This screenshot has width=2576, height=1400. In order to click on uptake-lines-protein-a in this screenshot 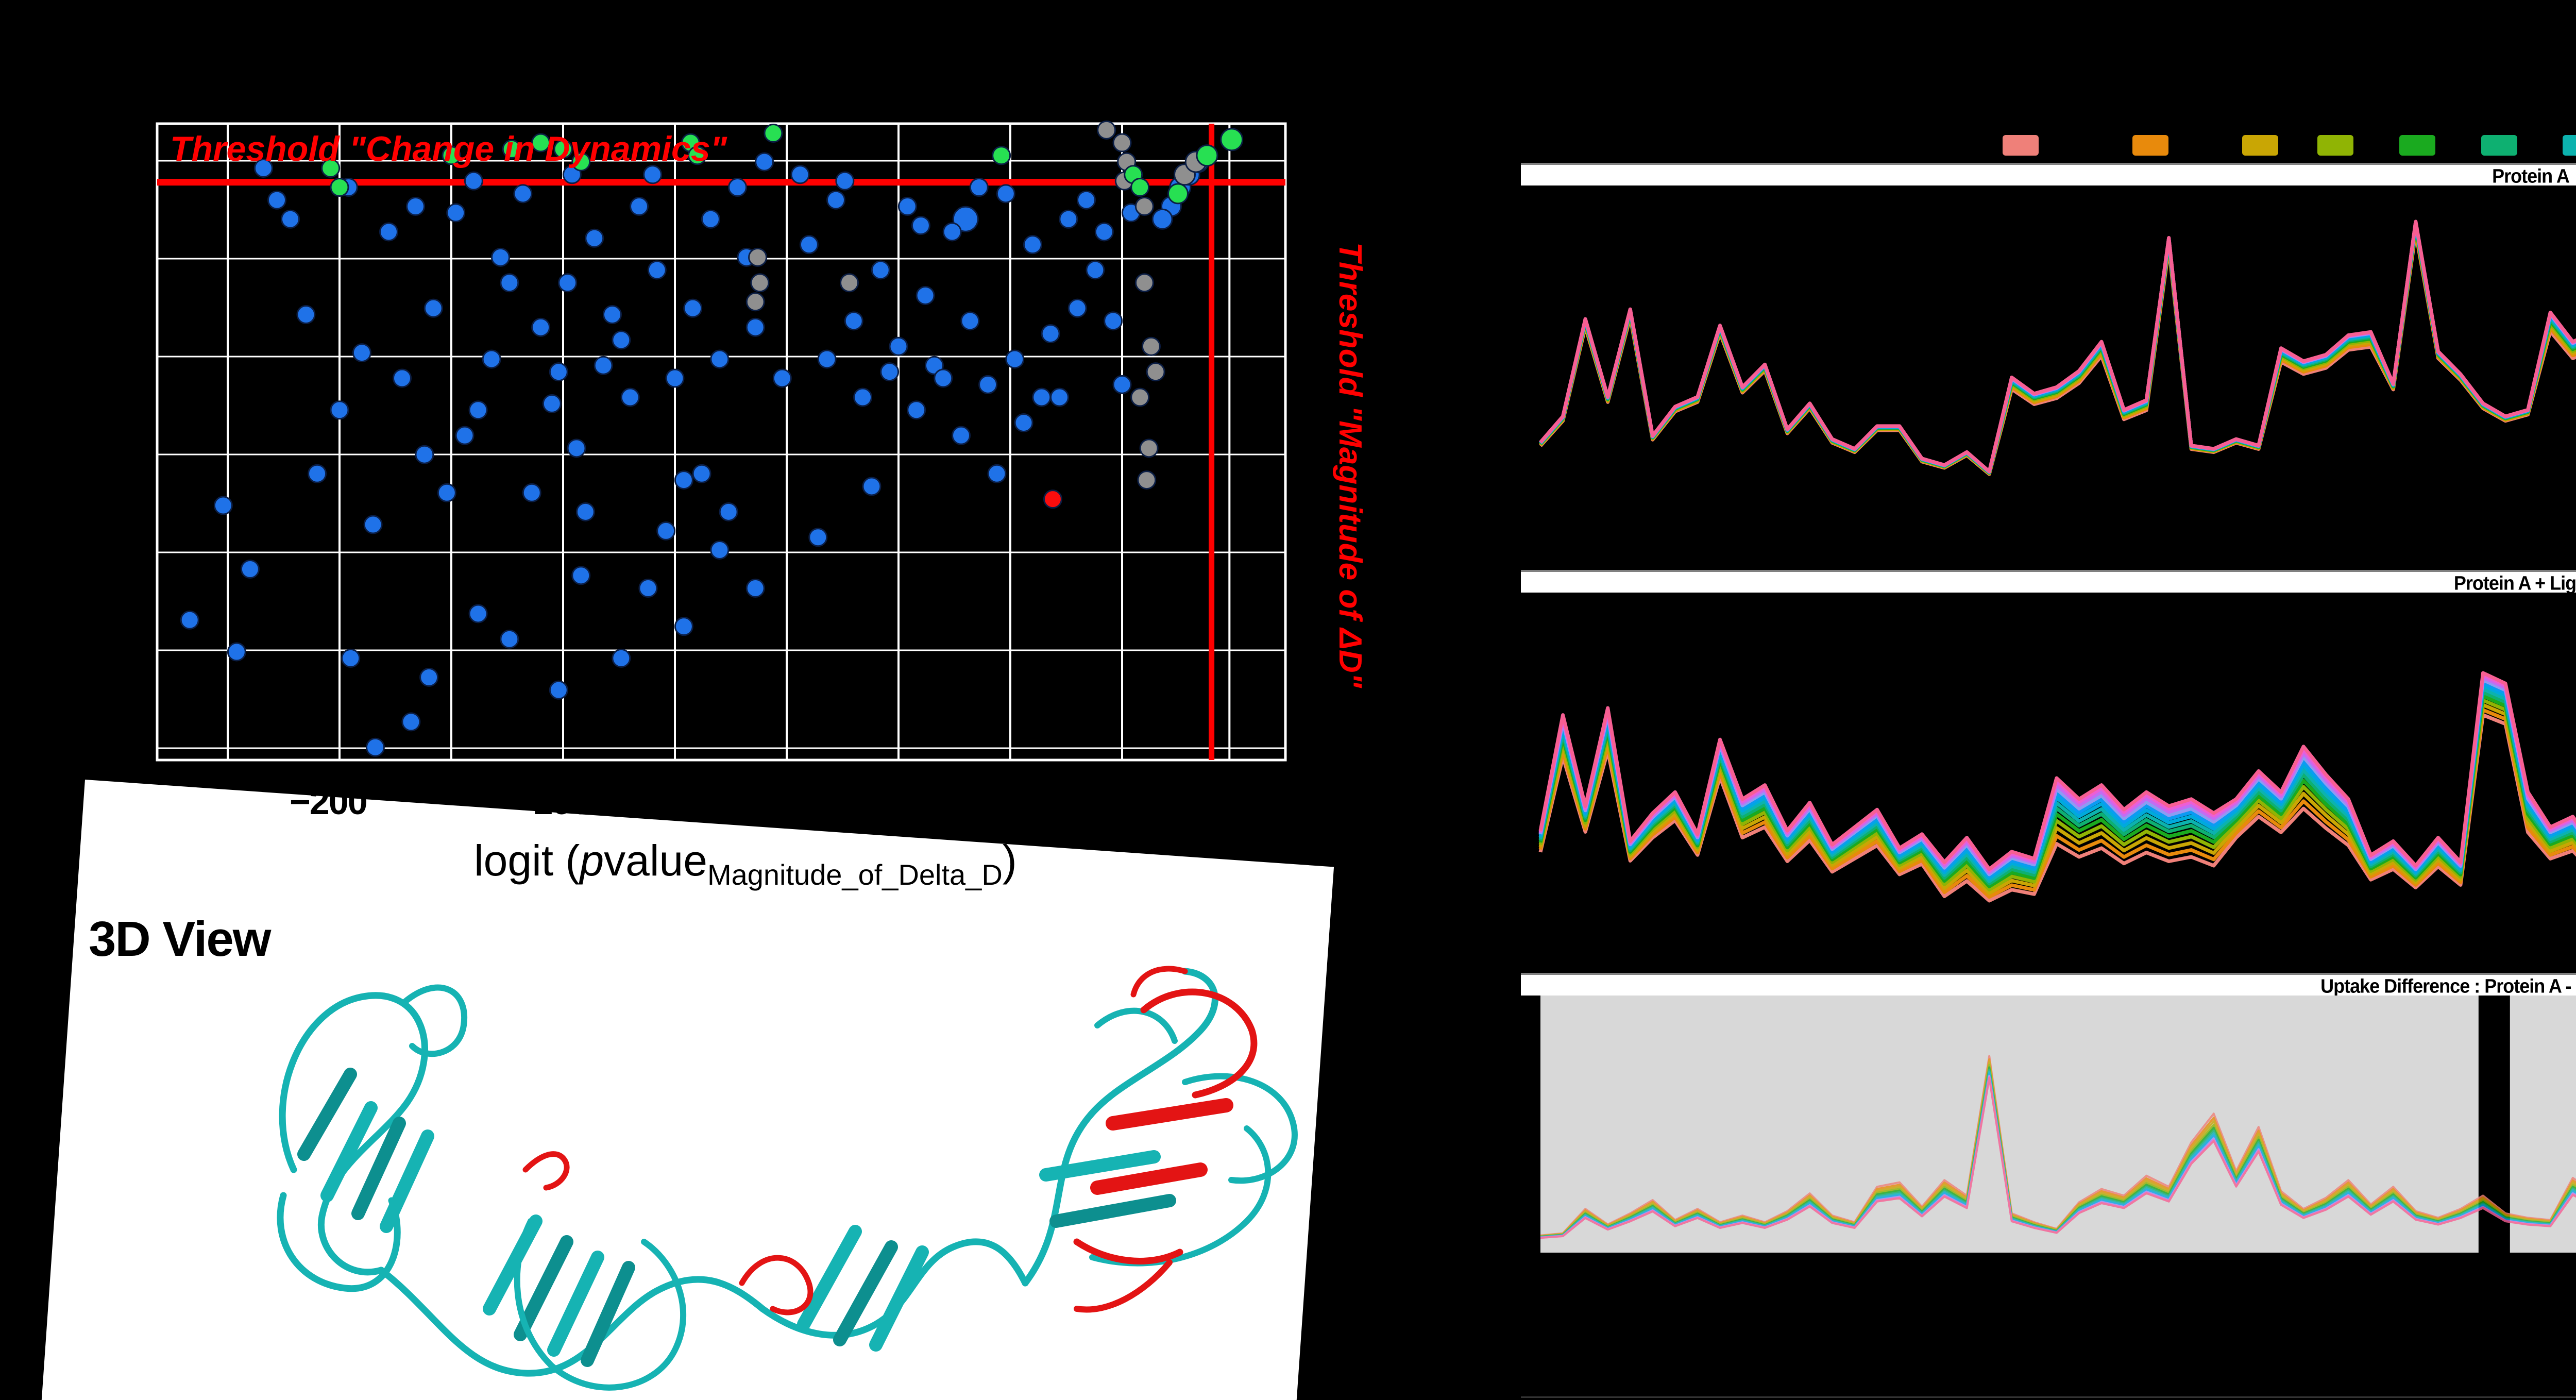, I will do `click(2057, 348)`.